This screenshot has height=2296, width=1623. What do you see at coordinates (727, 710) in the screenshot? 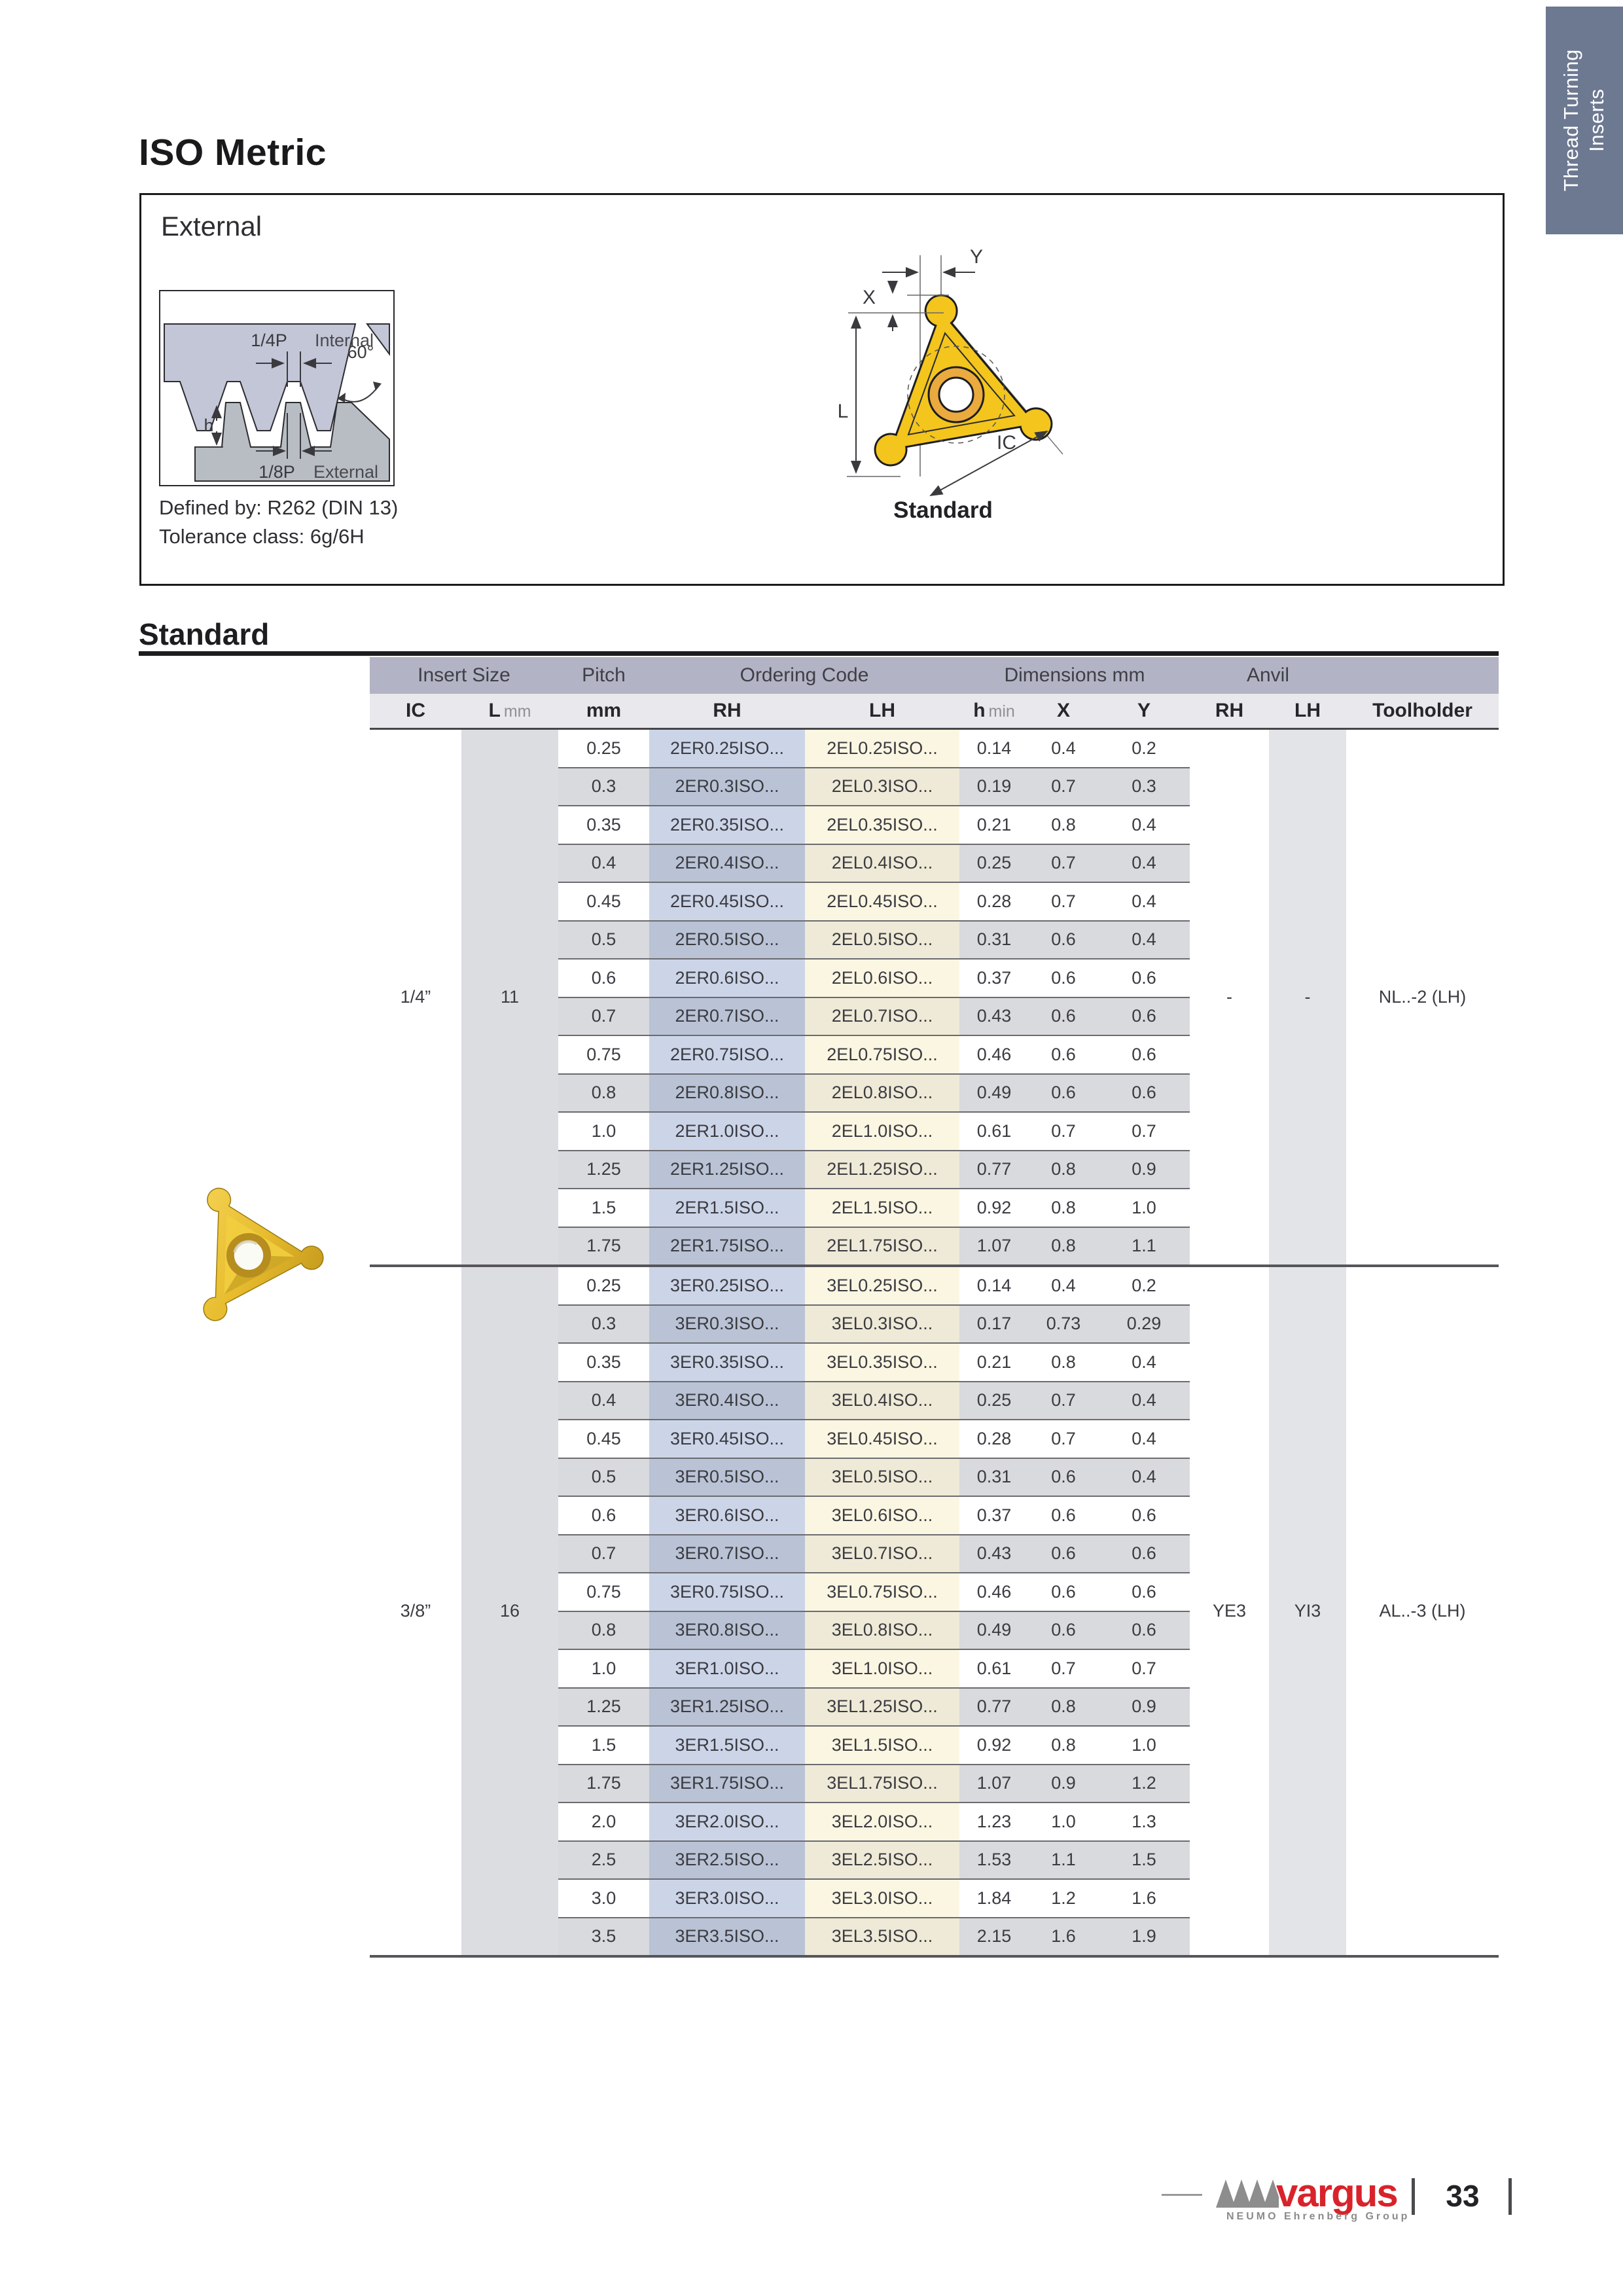
I see `col-rh: RH` at bounding box center [727, 710].